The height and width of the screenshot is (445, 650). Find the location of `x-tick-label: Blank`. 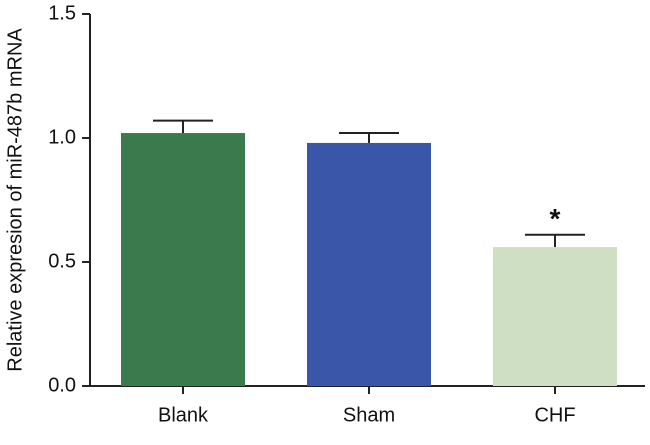

x-tick-label: Blank is located at coordinates (183, 415).